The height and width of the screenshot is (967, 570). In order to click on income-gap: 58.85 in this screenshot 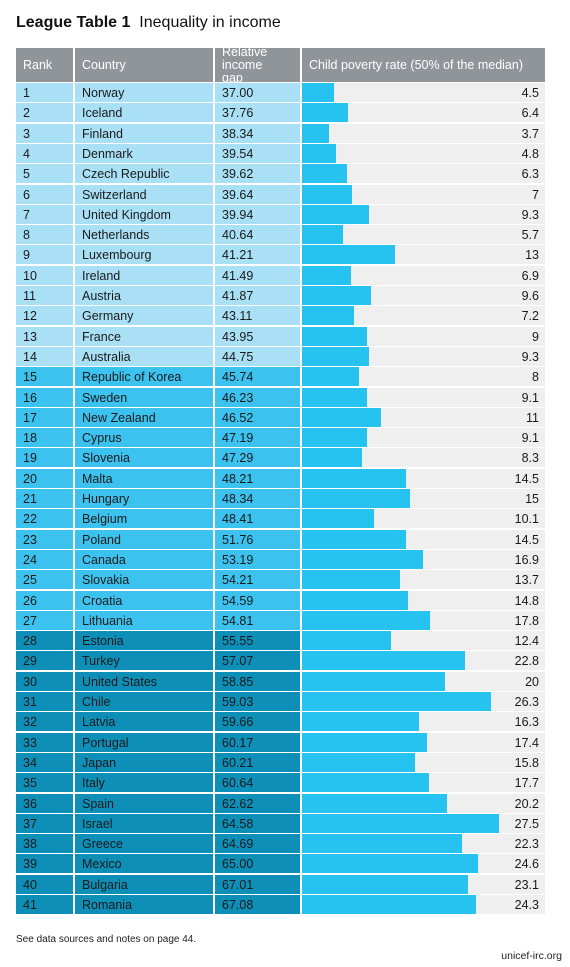, I will do `click(257, 681)`.